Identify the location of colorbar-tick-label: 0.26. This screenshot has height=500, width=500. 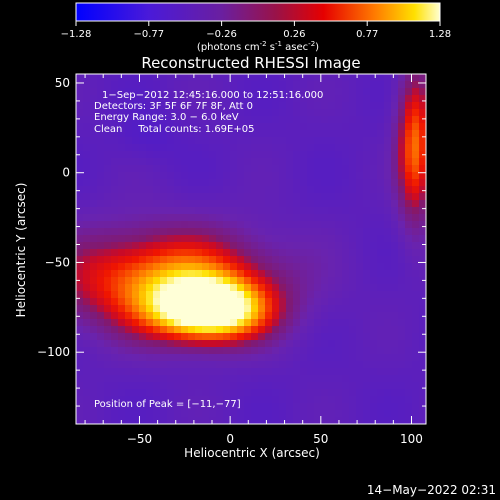
(294, 34).